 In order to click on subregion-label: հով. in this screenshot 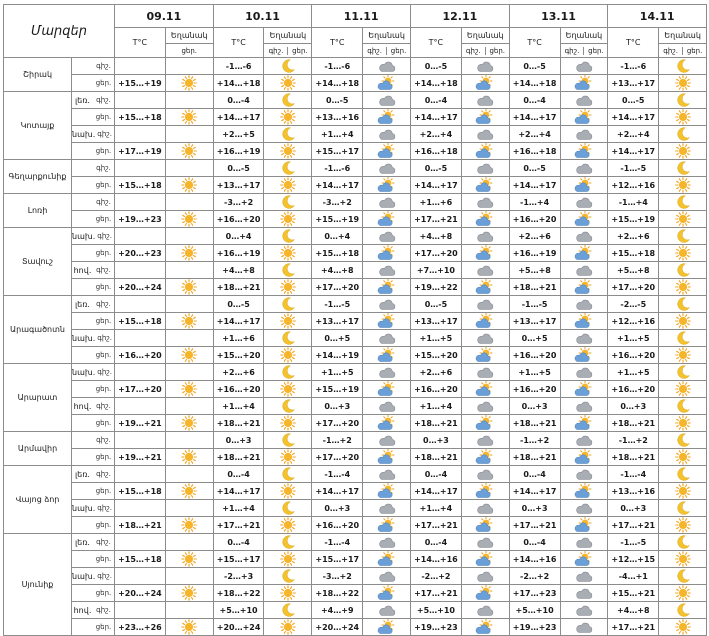, I will do `click(82, 270)`.